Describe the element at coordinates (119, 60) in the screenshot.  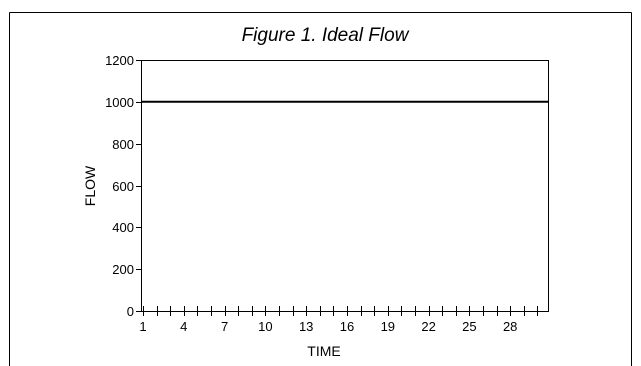
I see `y-tick-label: 1200` at that location.